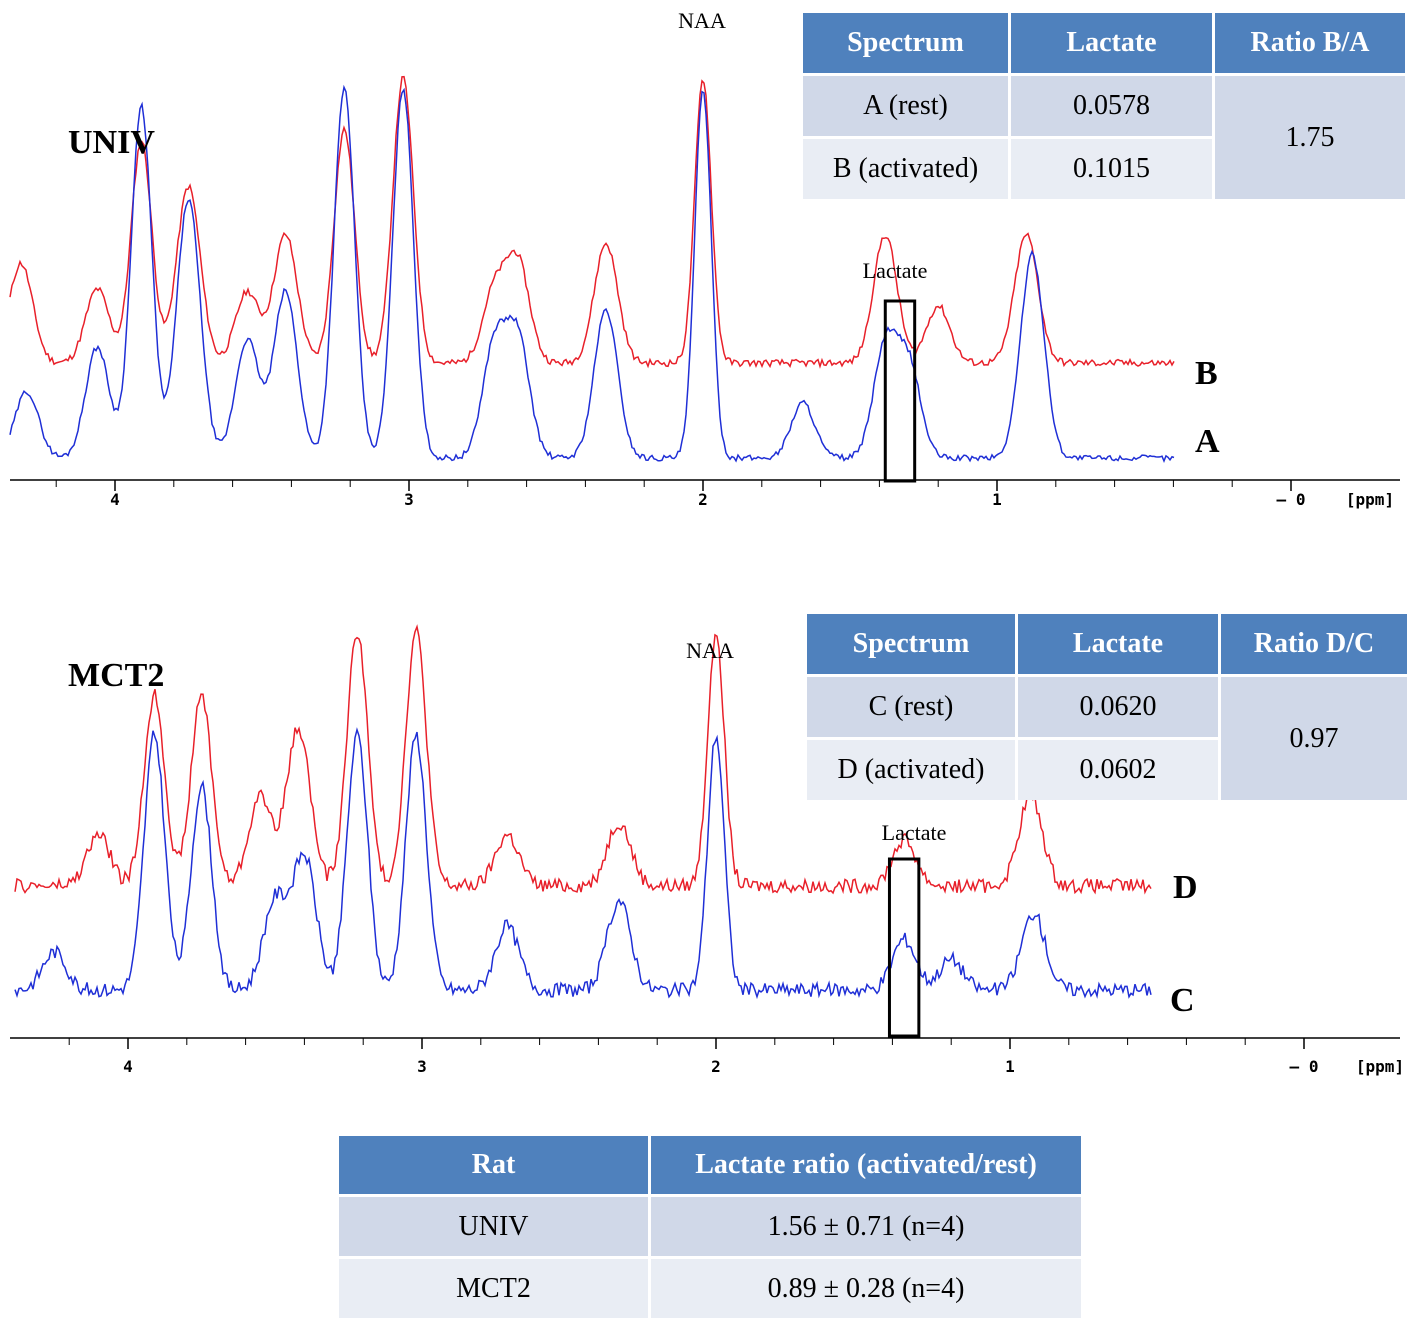 The height and width of the screenshot is (1321, 1425). Describe the element at coordinates (111, 142) in the screenshot. I see `univ-panel-title: UNIV` at that location.